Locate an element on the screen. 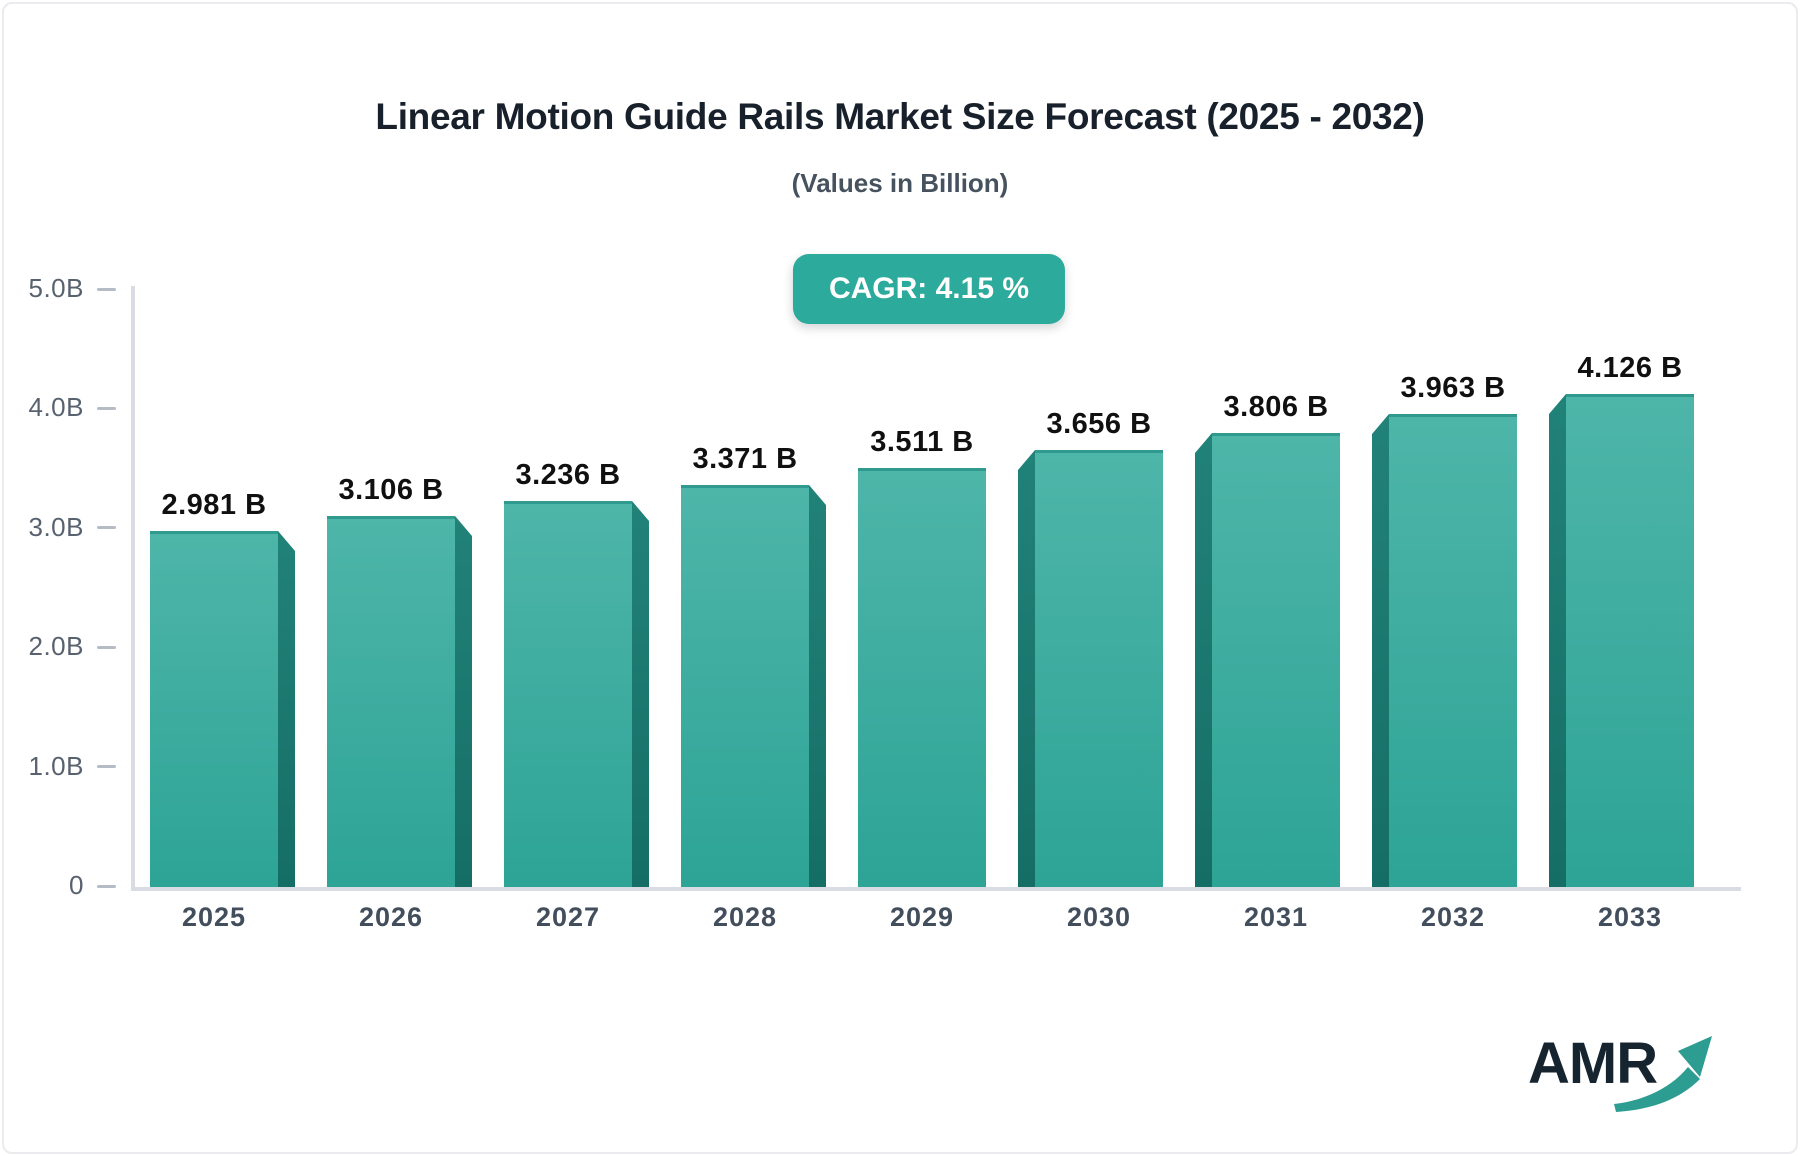  bar-2027 is located at coordinates (568, 694).